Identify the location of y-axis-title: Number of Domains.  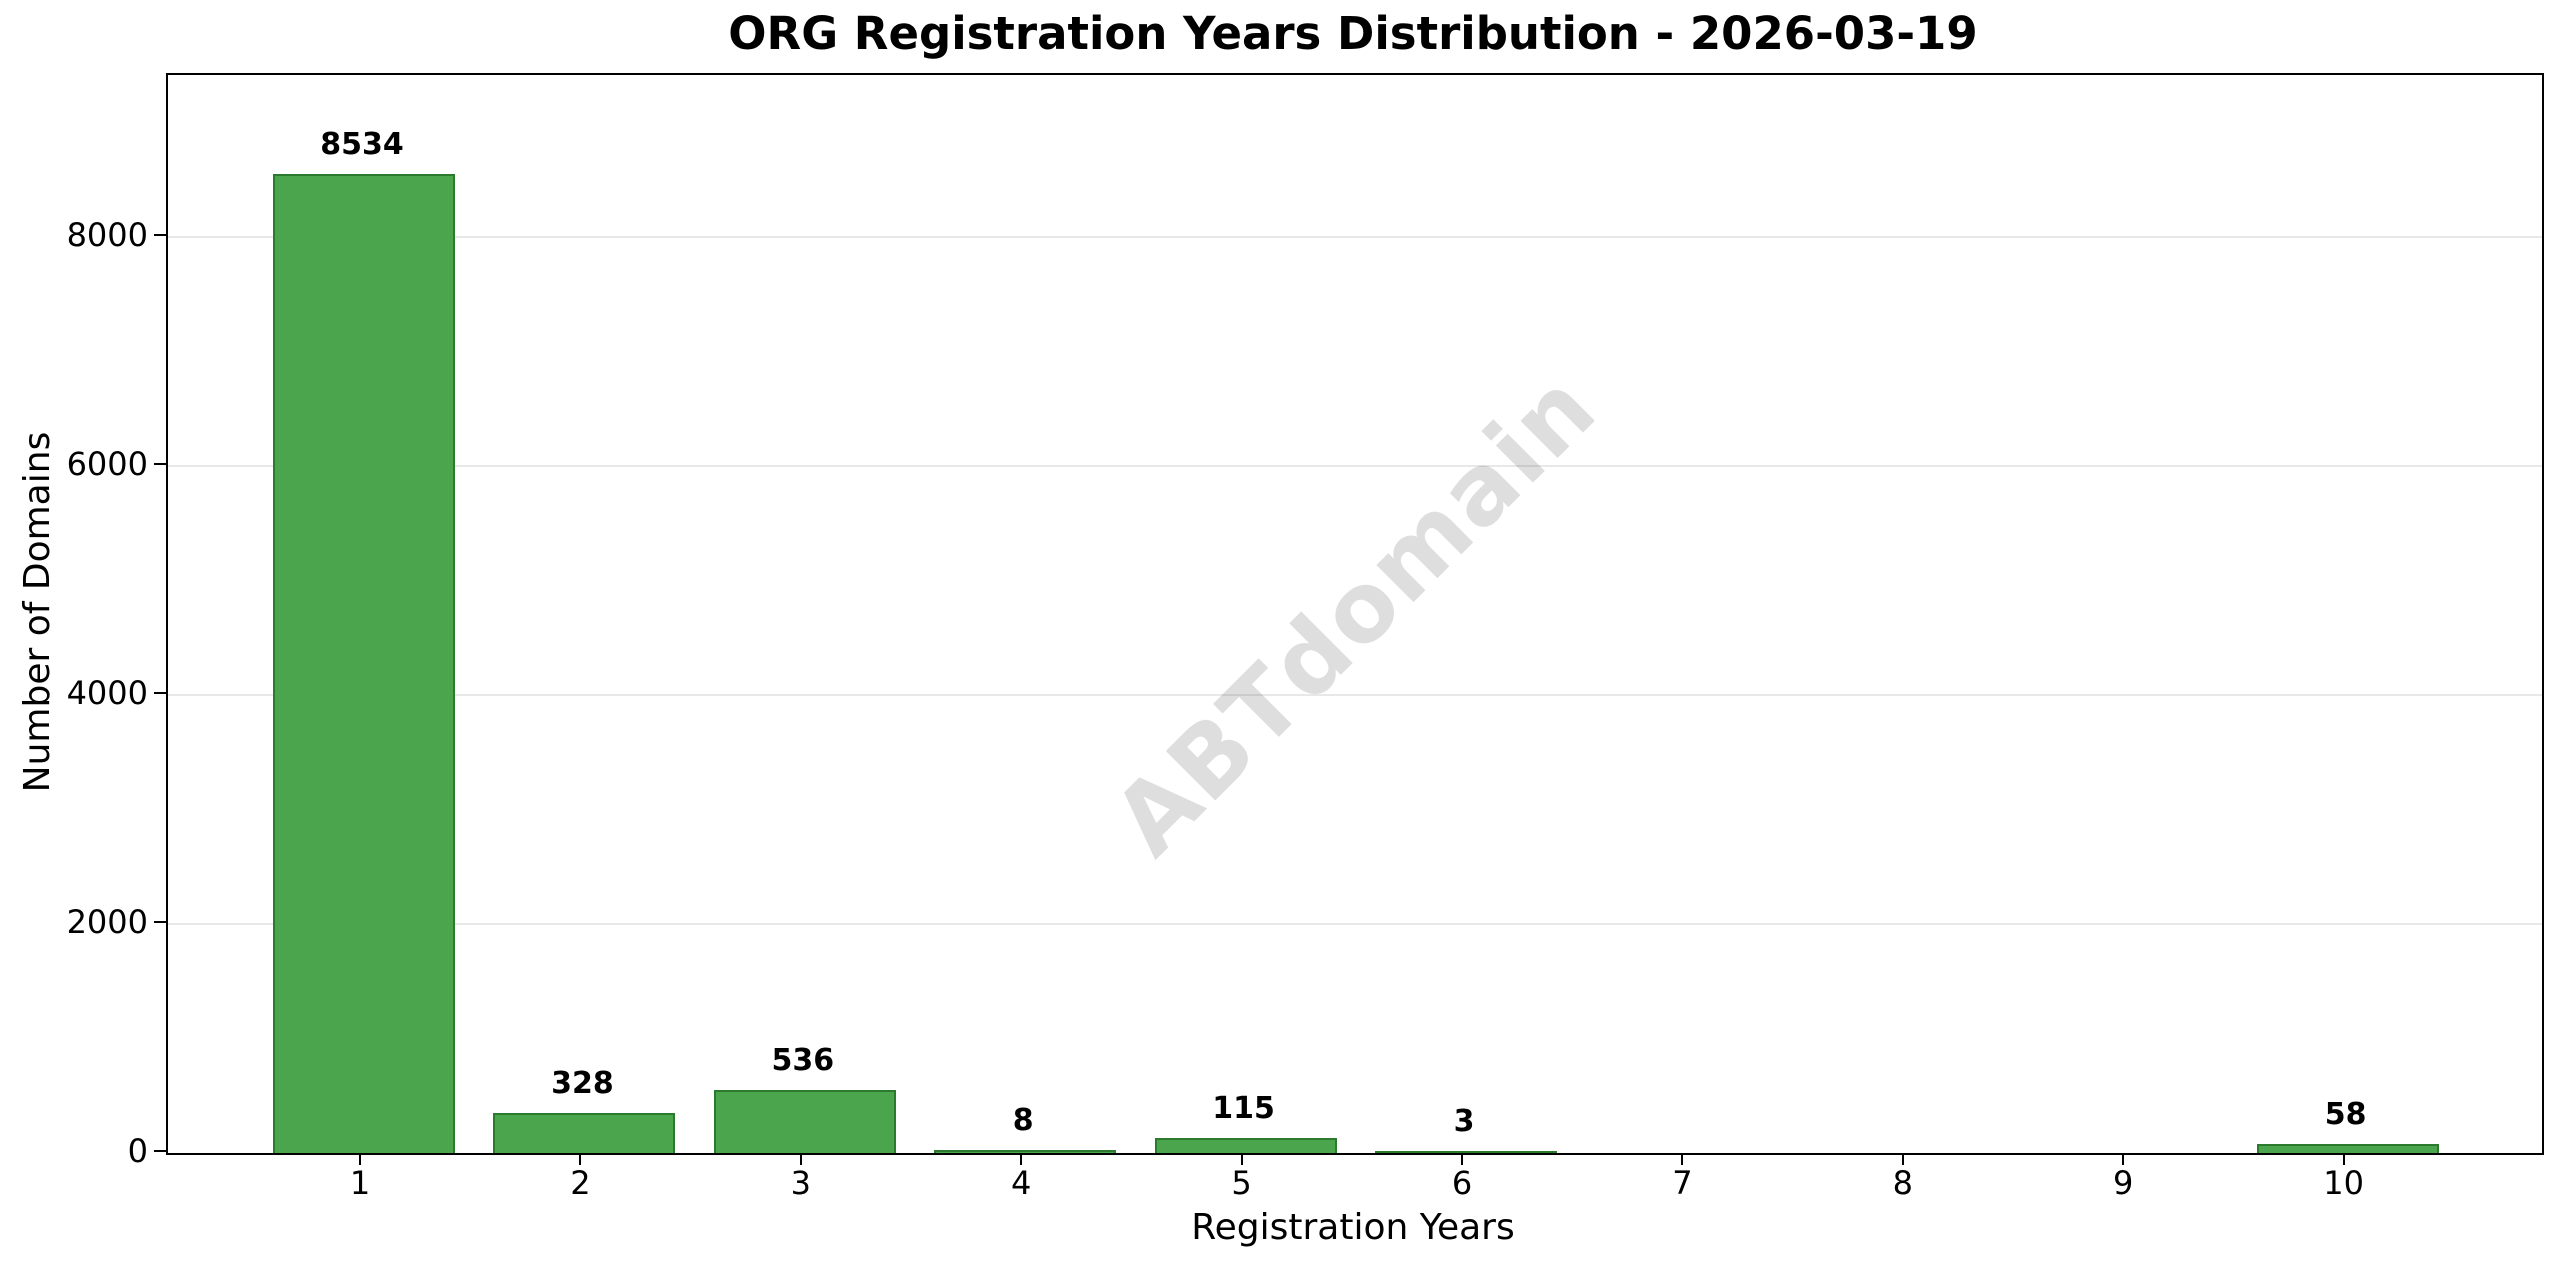
(37, 612).